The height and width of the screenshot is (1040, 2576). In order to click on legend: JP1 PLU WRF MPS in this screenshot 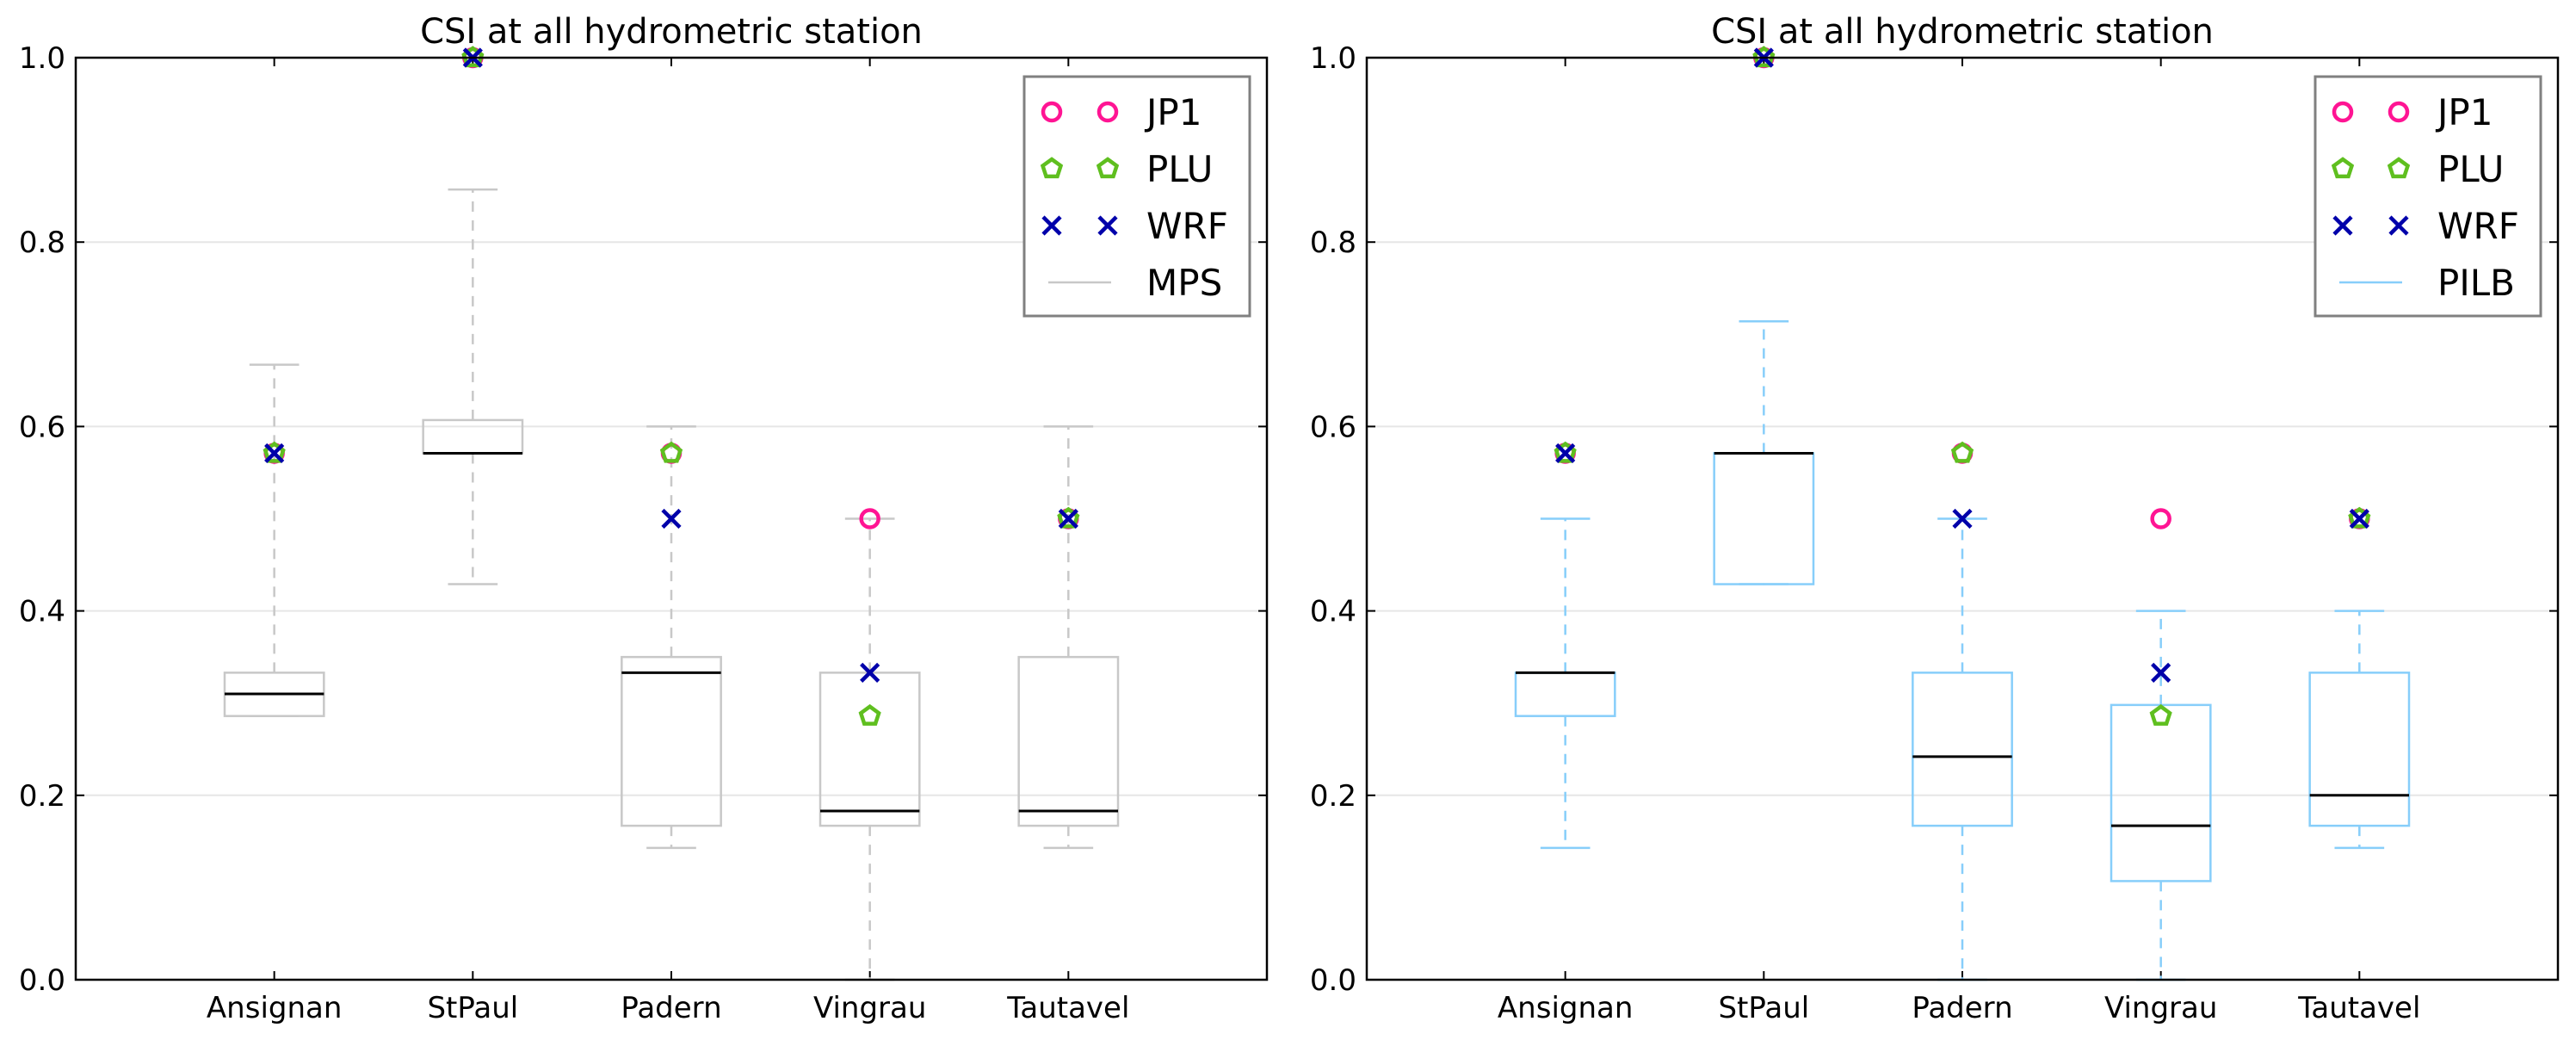, I will do `click(1136, 196)`.